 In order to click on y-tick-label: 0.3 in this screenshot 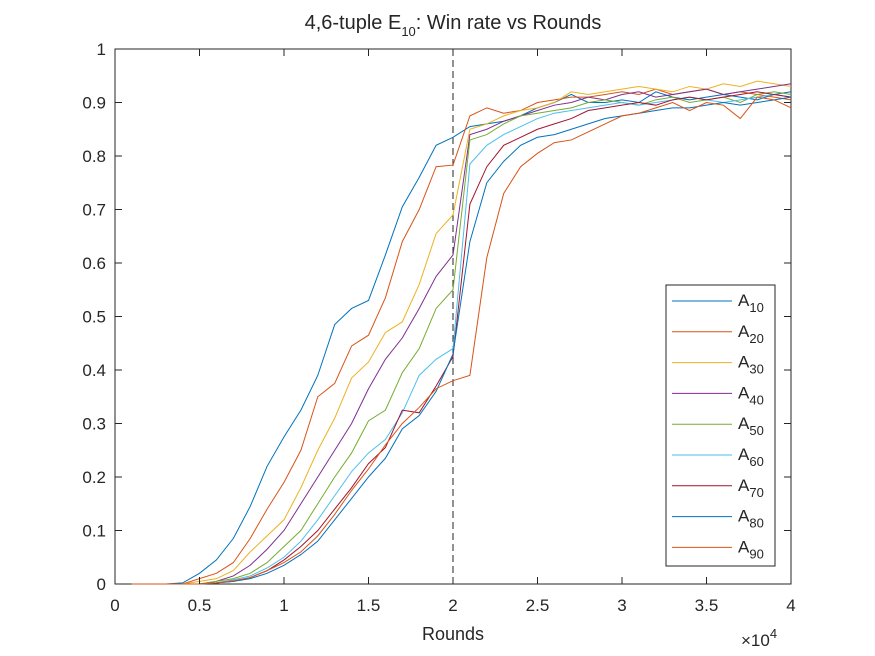, I will do `click(94, 424)`.